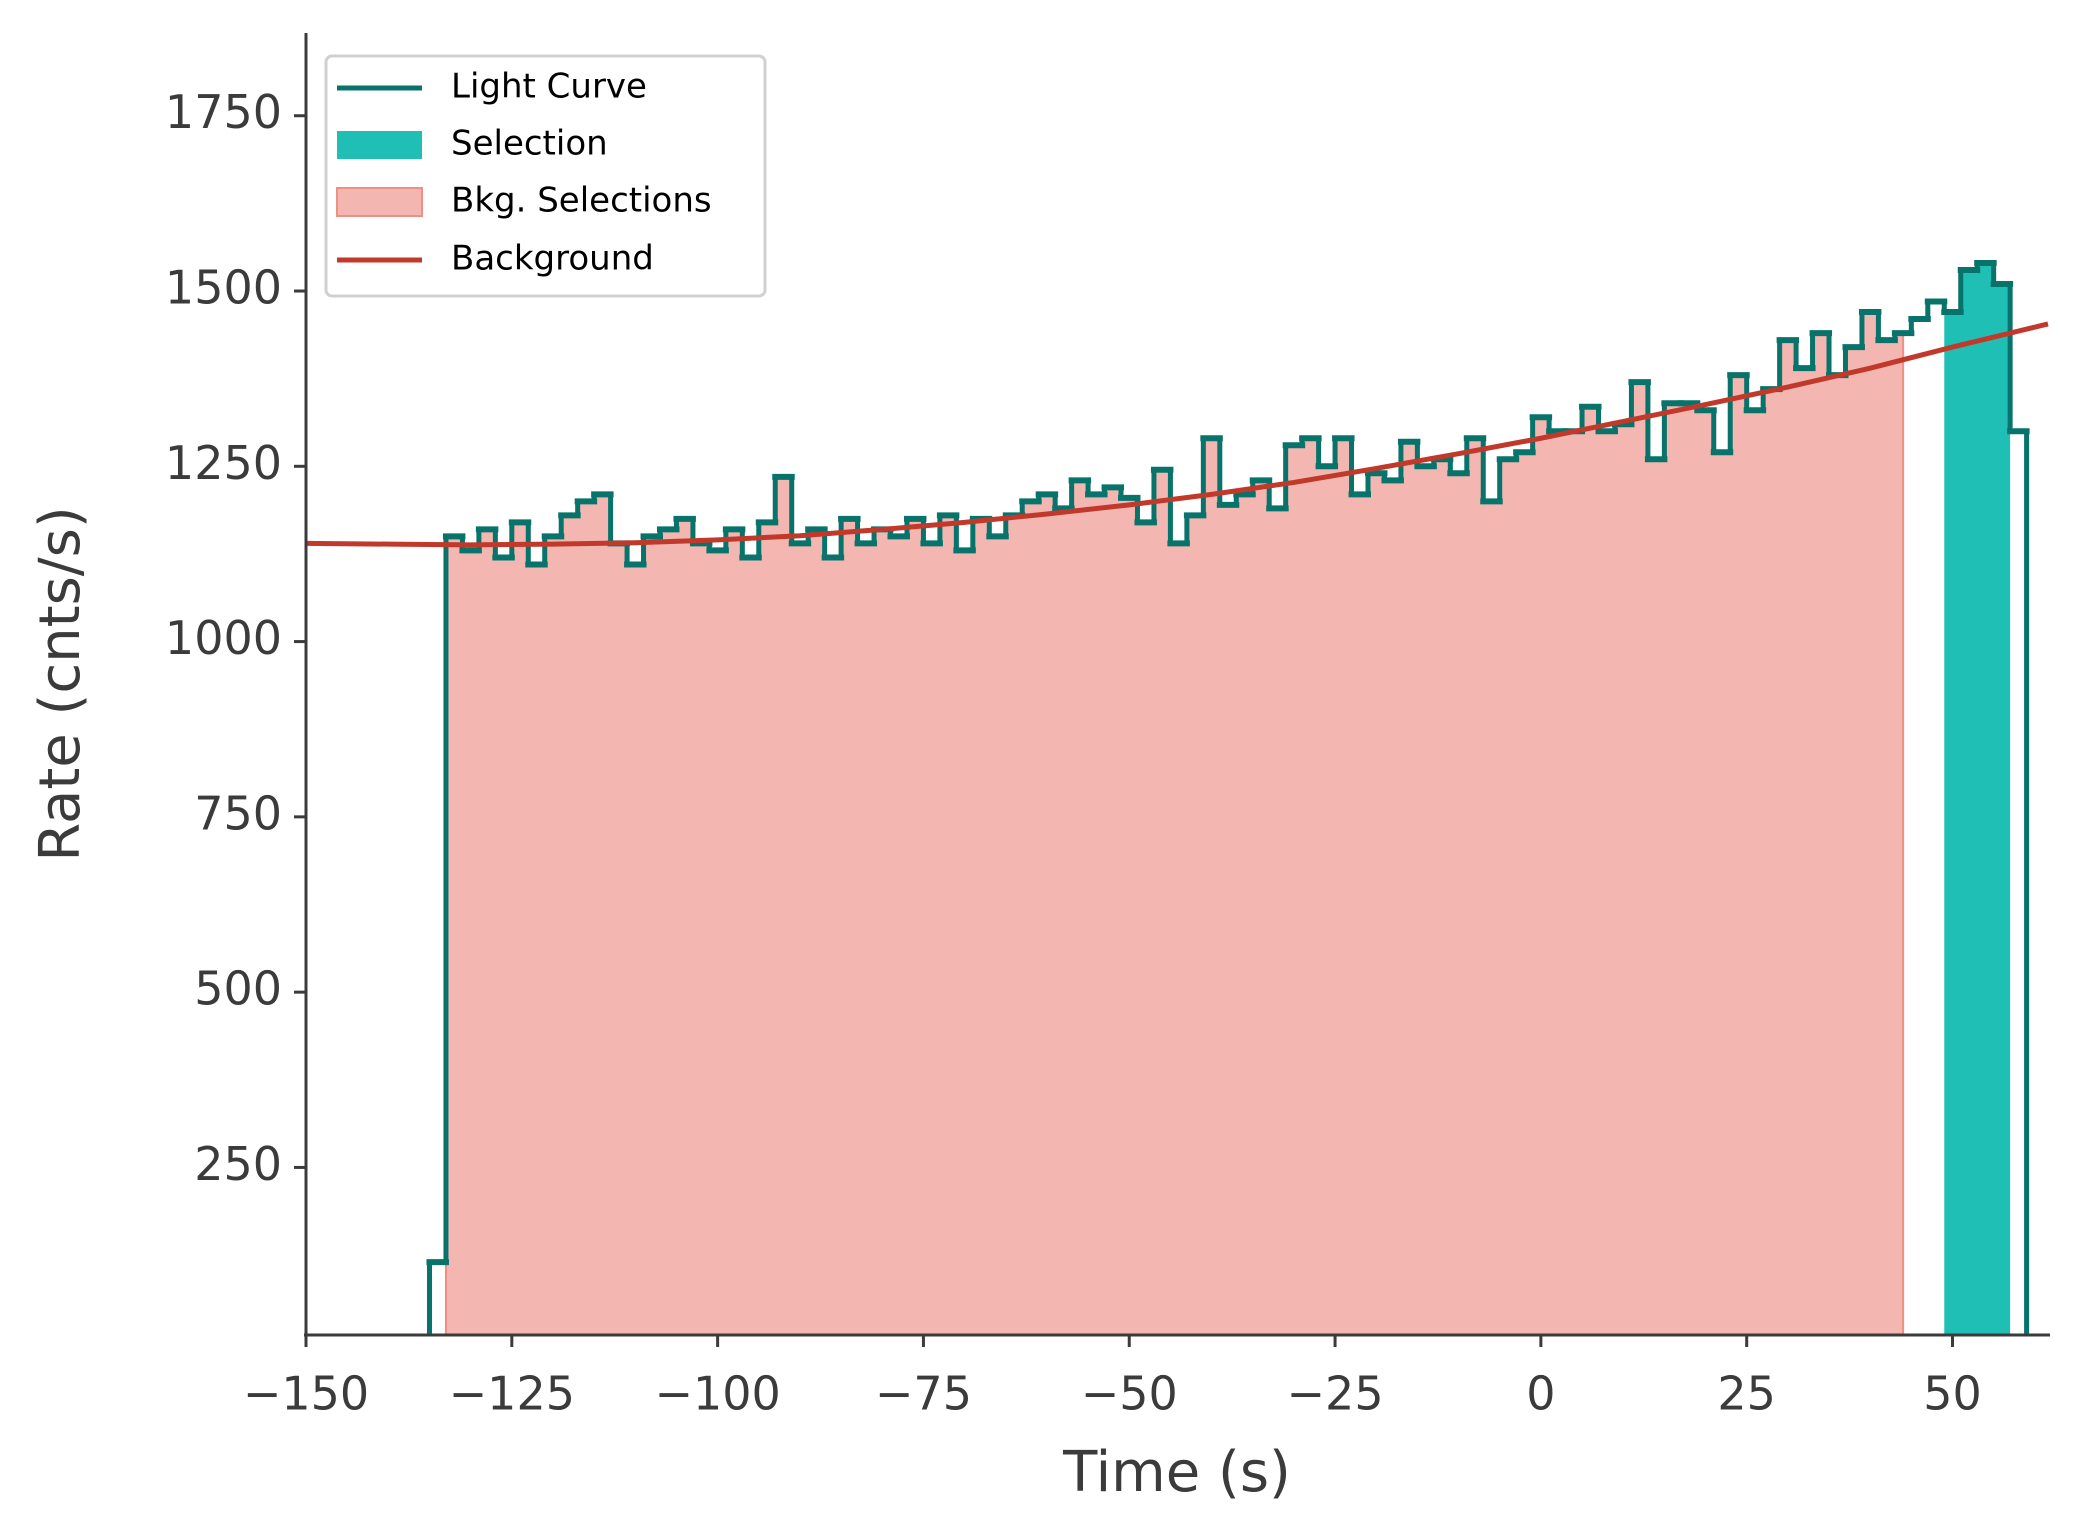 This screenshot has height=1540, width=2074. What do you see at coordinates (238, 813) in the screenshot?
I see `y-tick-label: 750` at bounding box center [238, 813].